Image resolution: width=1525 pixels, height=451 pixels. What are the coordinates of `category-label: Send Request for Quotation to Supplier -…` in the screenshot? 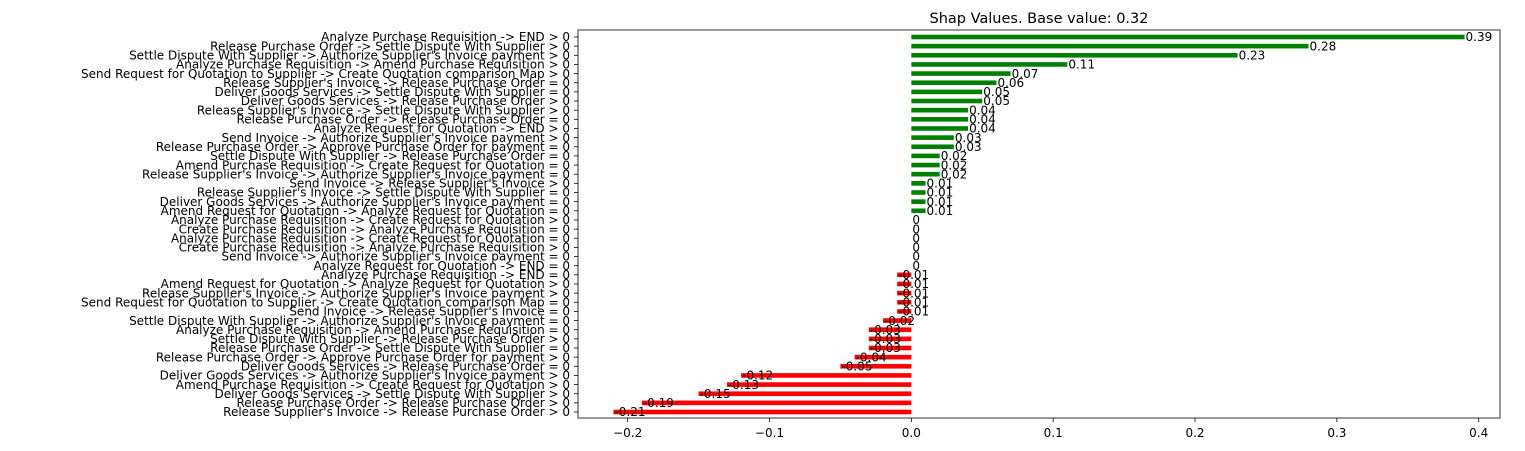 It's located at (325, 74).